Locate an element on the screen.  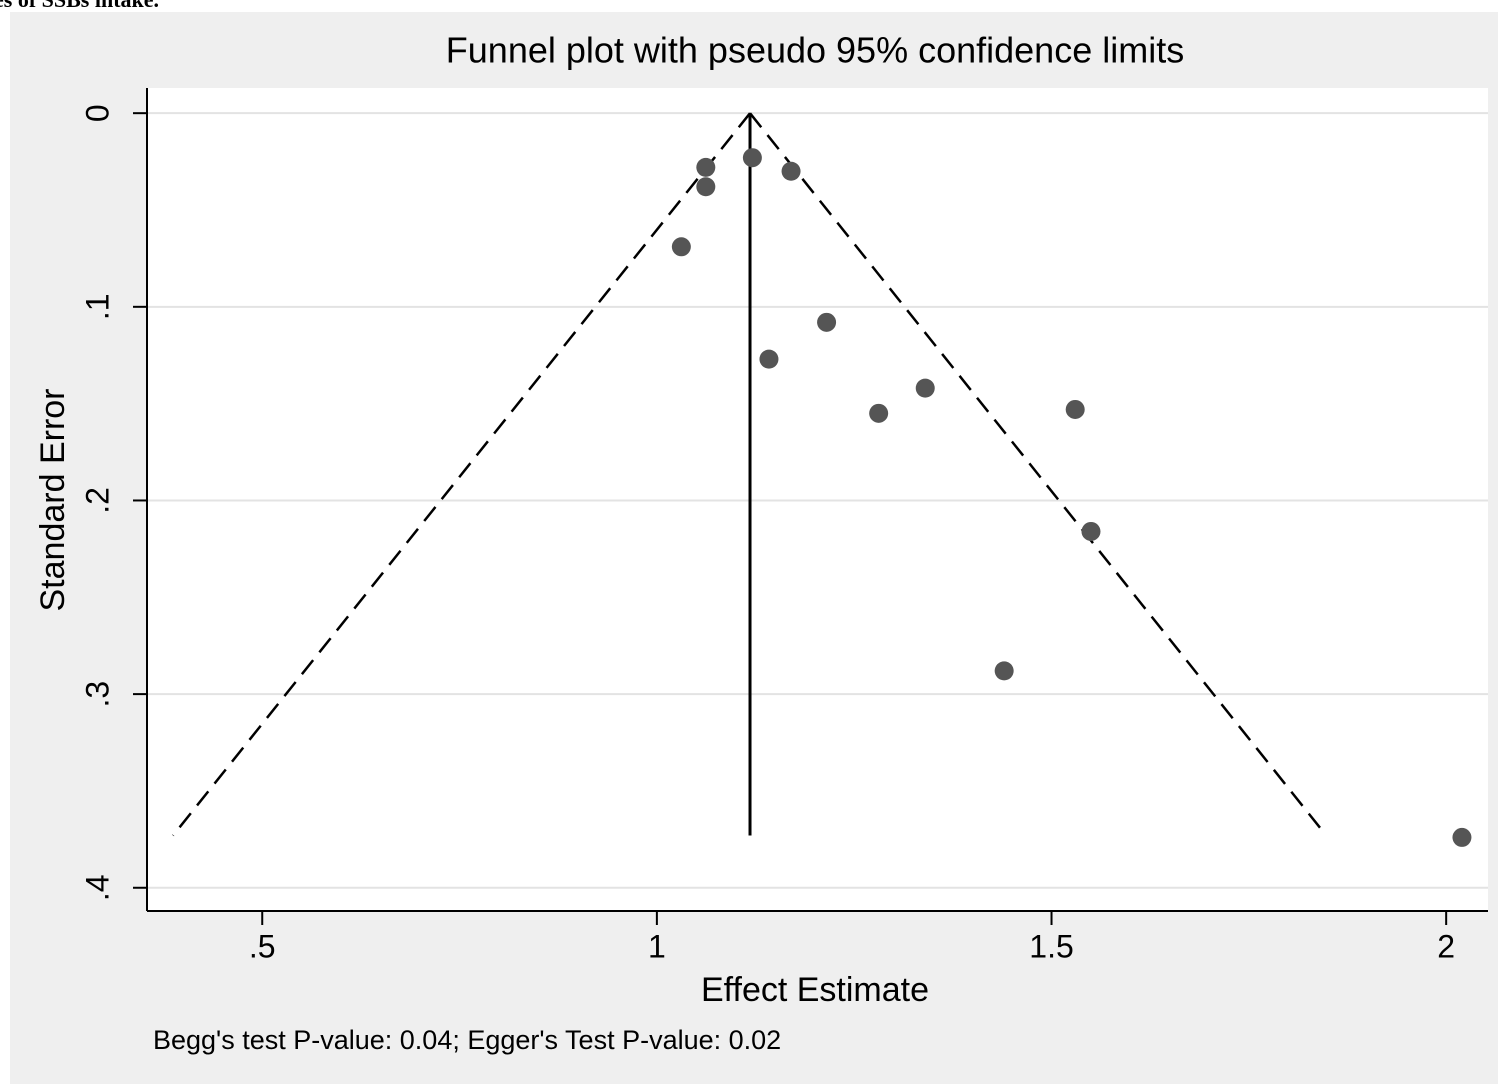
y-axis-label: Standard Error is located at coordinates (53, 500).